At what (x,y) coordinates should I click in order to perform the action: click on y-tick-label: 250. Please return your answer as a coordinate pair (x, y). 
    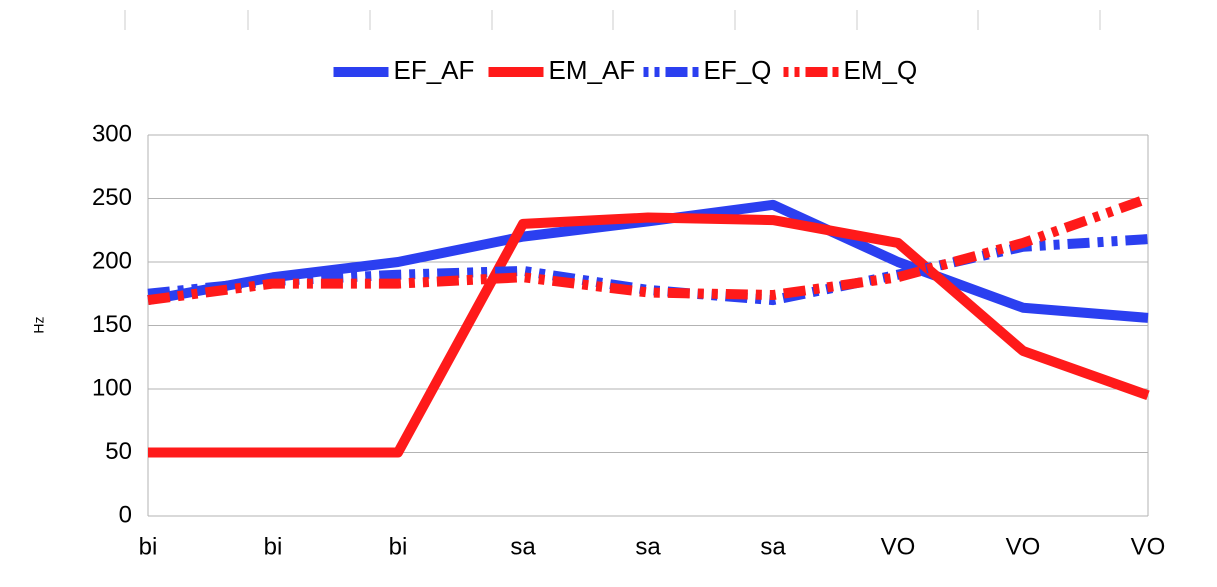
    Looking at the image, I should click on (112, 197).